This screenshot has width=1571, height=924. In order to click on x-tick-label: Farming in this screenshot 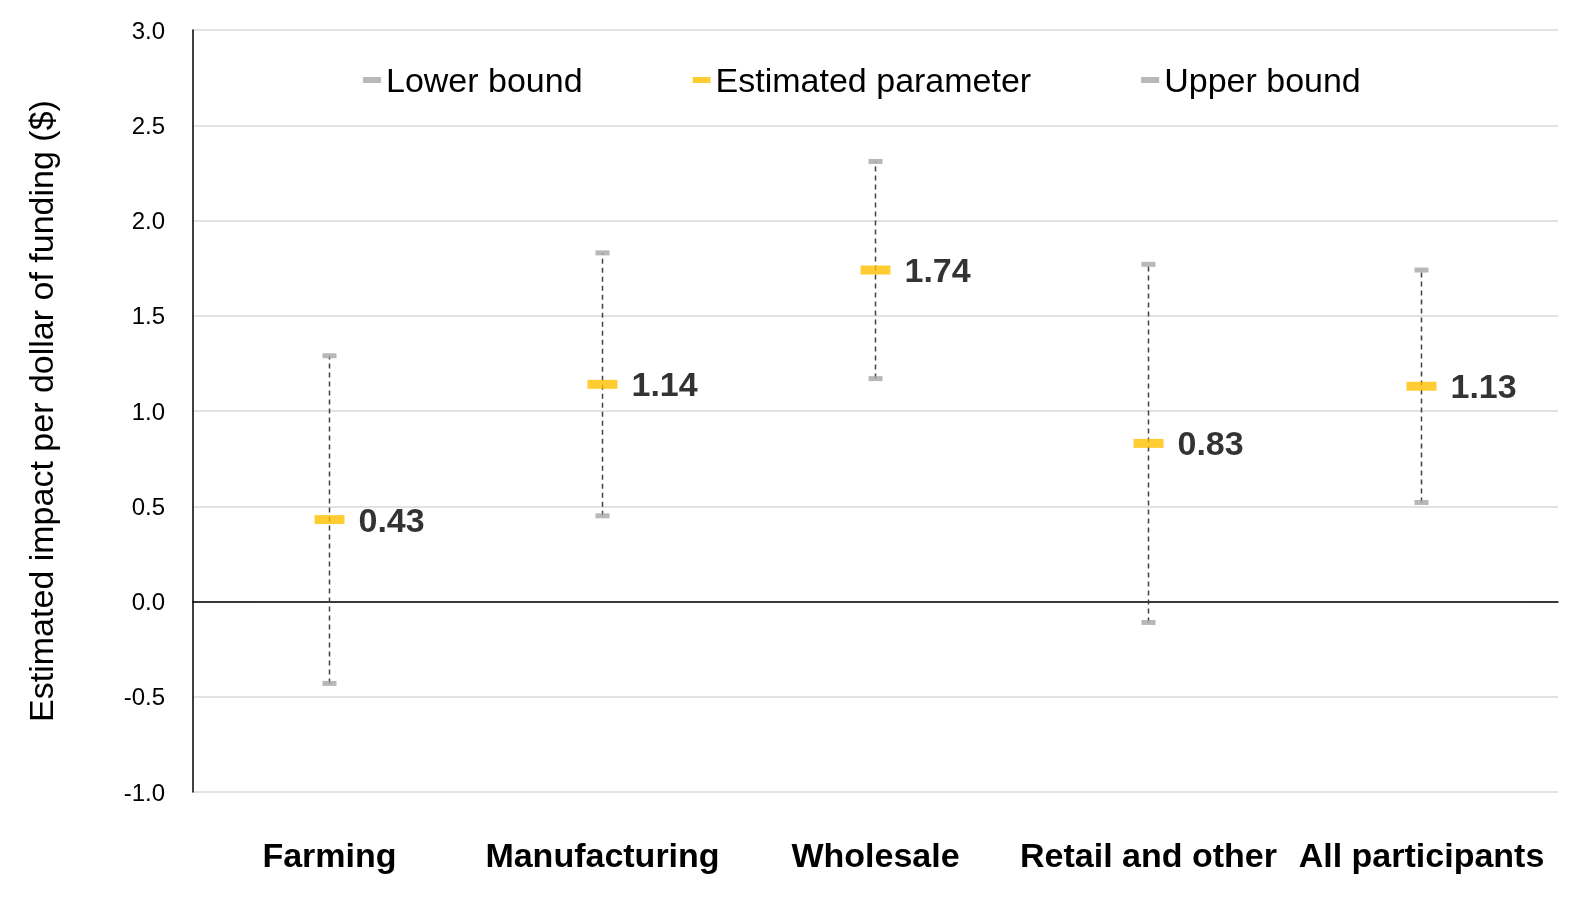, I will do `click(329, 855)`.